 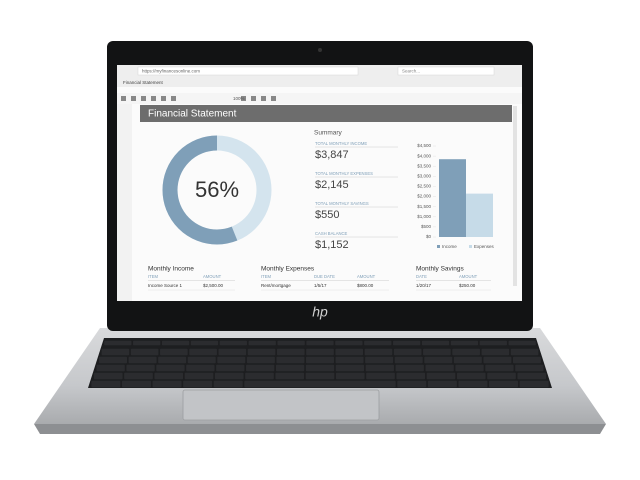 What do you see at coordinates (320, 384) in the screenshot?
I see `space-bar` at bounding box center [320, 384].